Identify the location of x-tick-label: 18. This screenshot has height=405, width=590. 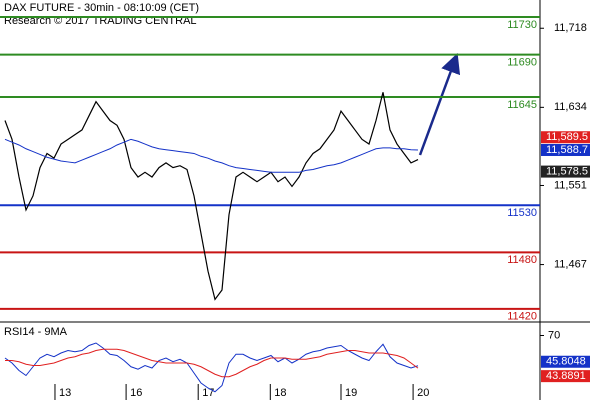
(280, 393).